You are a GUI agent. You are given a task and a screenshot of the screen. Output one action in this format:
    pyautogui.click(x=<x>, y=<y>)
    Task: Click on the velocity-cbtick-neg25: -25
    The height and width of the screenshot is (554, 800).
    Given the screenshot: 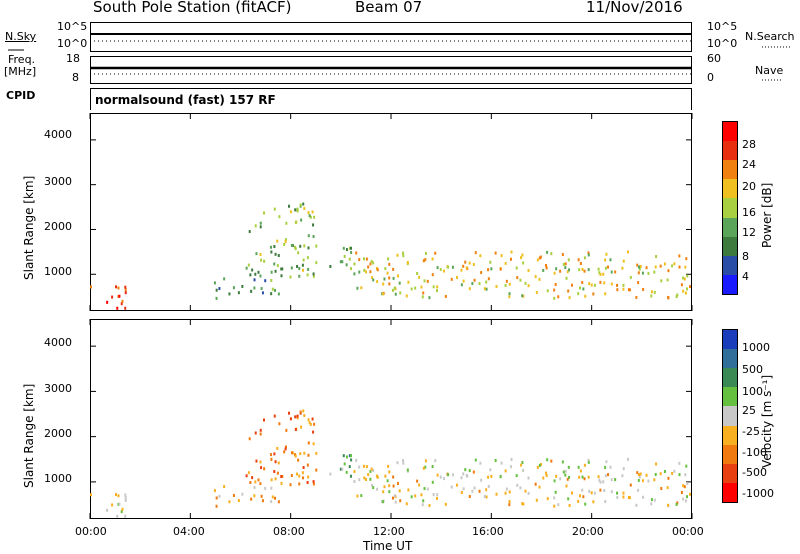 What is the action you would take?
    pyautogui.click(x=751, y=431)
    